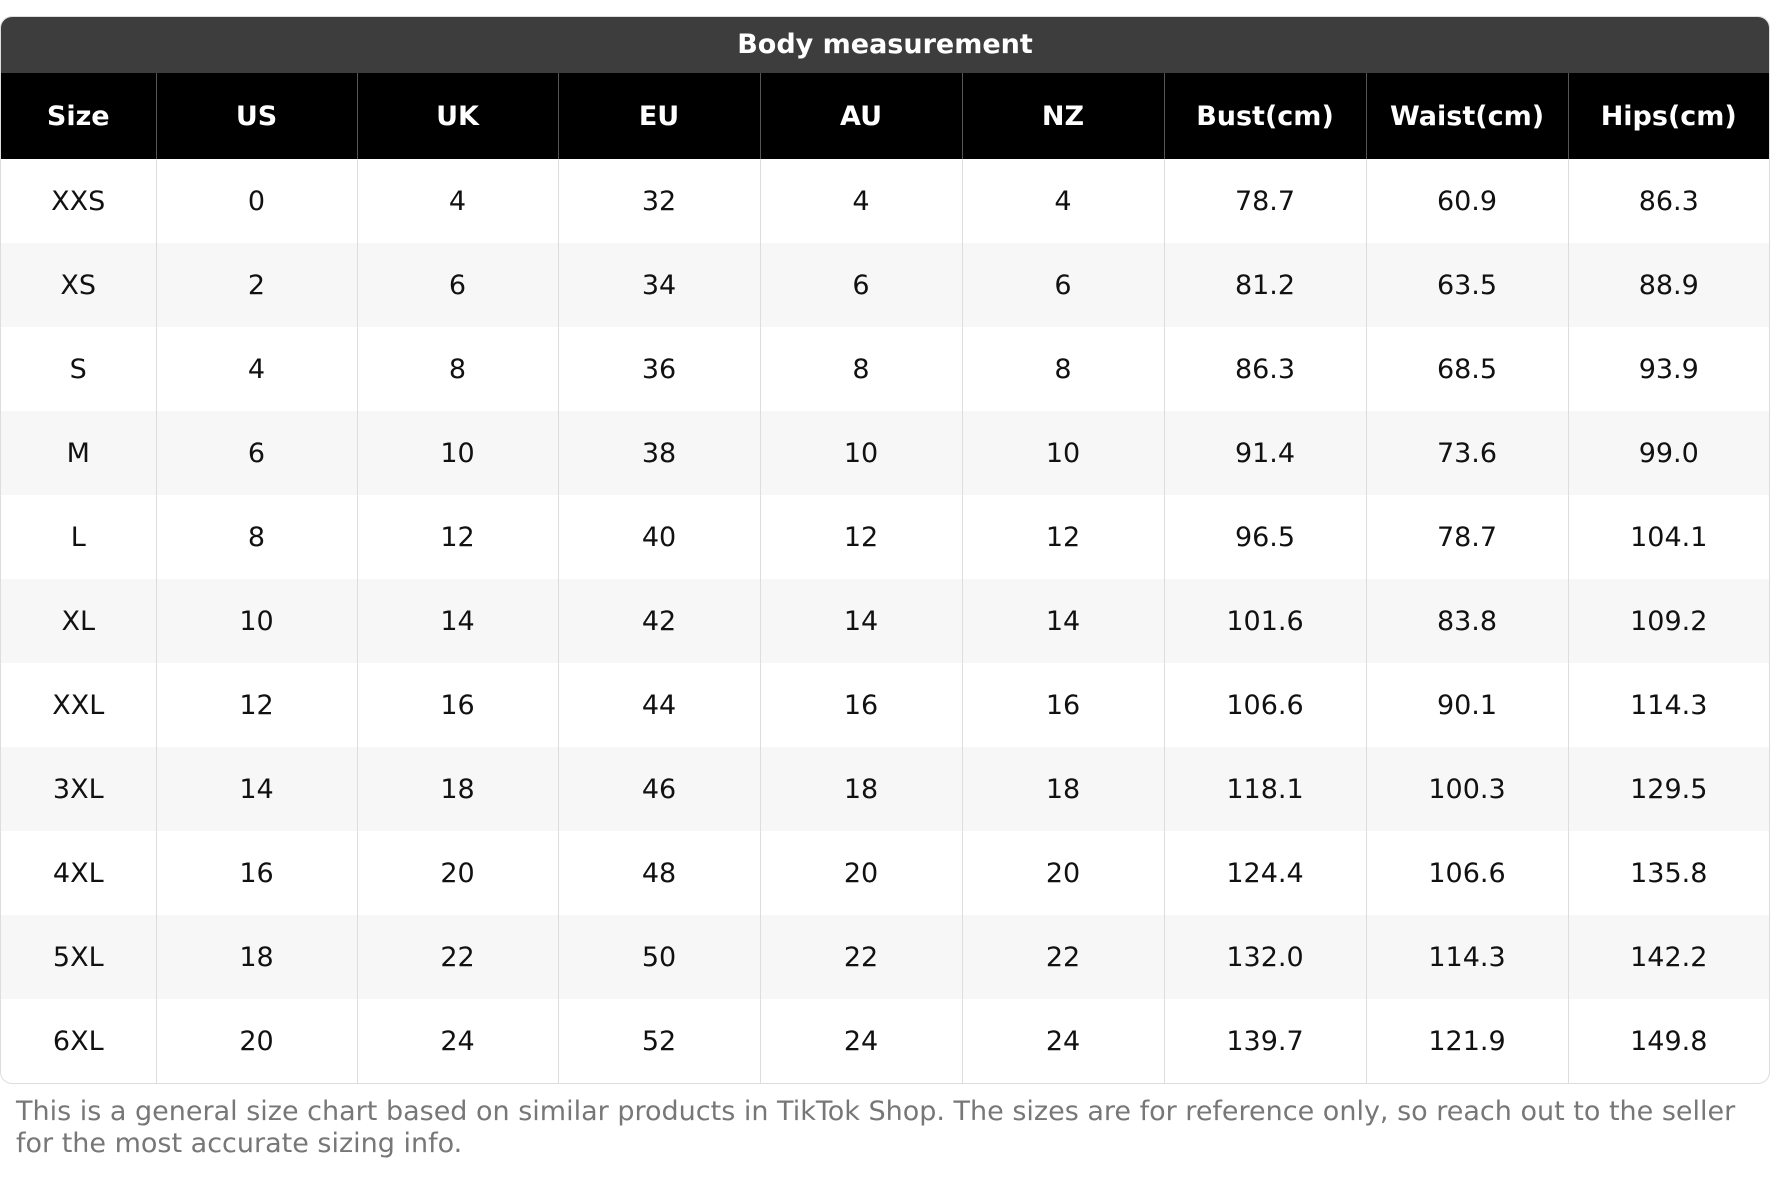 Image resolution: width=1770 pixels, height=1180 pixels. Describe the element at coordinates (885, 369) in the screenshot. I see `table-row: S 4 8 36 8 8 86.3 68.5 93.9` at that location.